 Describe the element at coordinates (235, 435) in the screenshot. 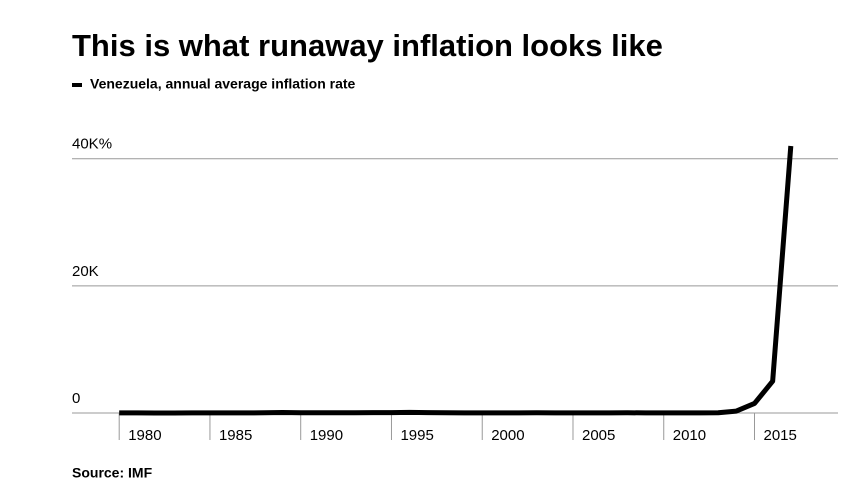

I see `x-tick-label: 1985` at that location.